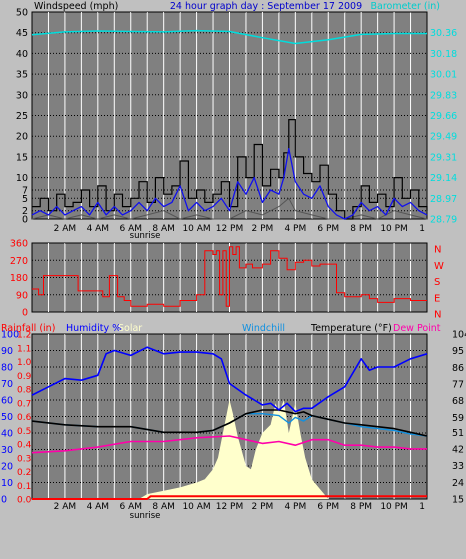  What do you see at coordinates (394, 507) in the screenshot?
I see `climate-x-tick: 10 PM` at bounding box center [394, 507].